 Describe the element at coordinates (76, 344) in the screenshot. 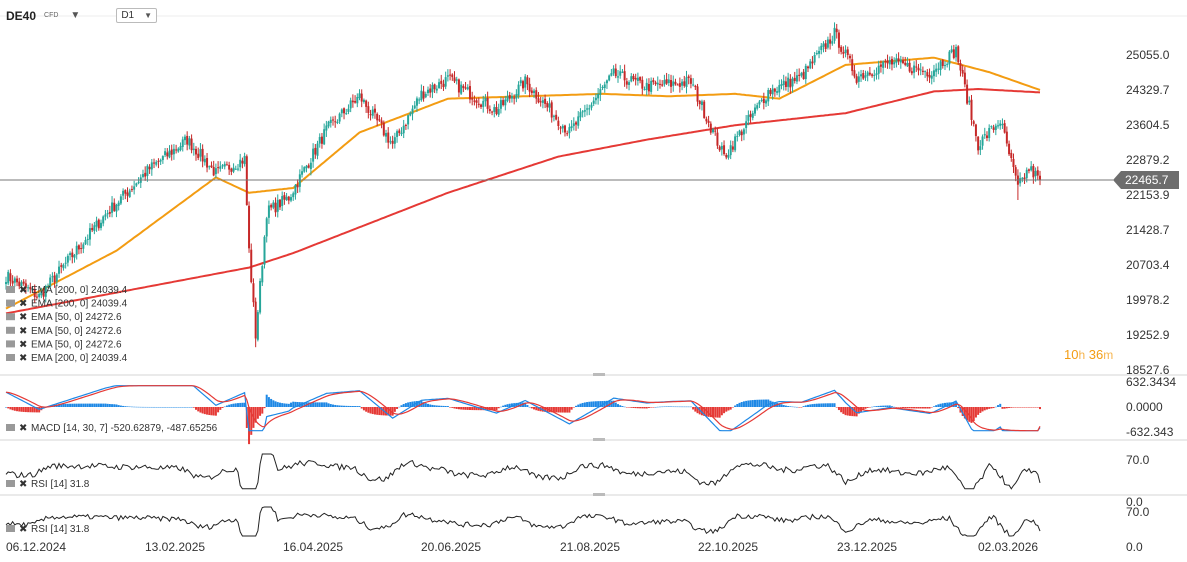

I see `legend-label: EMA [50, 0] 24272.6` at that location.